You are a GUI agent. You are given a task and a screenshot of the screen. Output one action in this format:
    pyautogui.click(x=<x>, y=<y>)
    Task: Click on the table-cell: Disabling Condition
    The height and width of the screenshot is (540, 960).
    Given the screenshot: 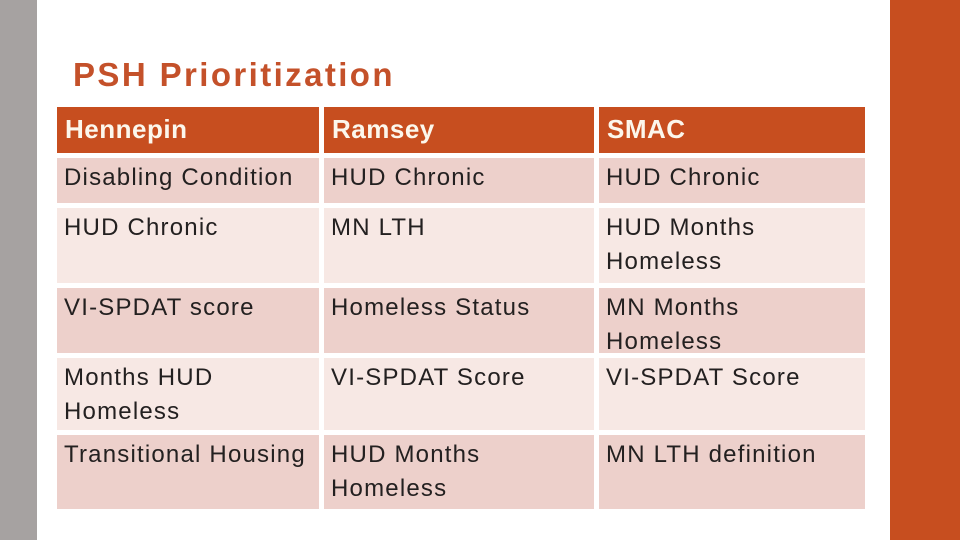 What is the action you would take?
    pyautogui.click(x=188, y=180)
    